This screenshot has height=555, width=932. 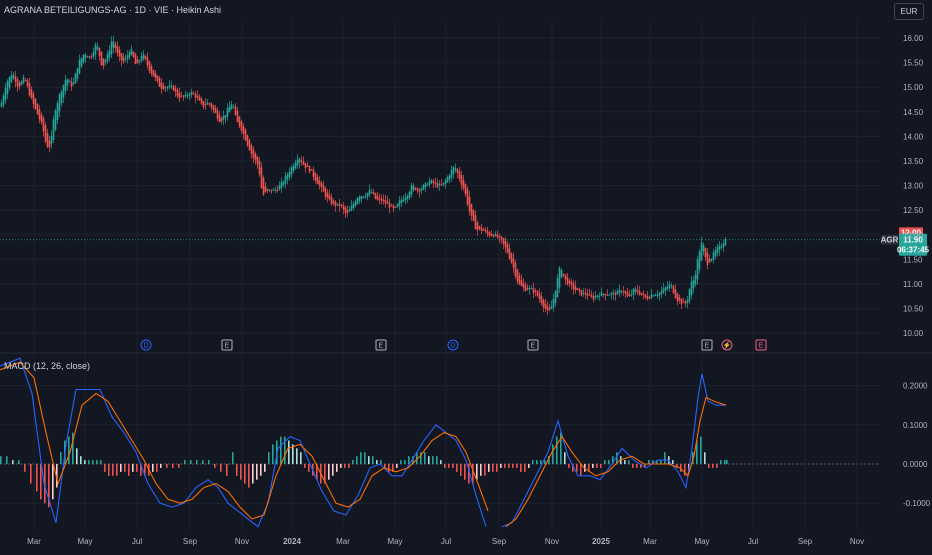 What do you see at coordinates (909, 11) in the screenshot?
I see `currency-button: EUR` at bounding box center [909, 11].